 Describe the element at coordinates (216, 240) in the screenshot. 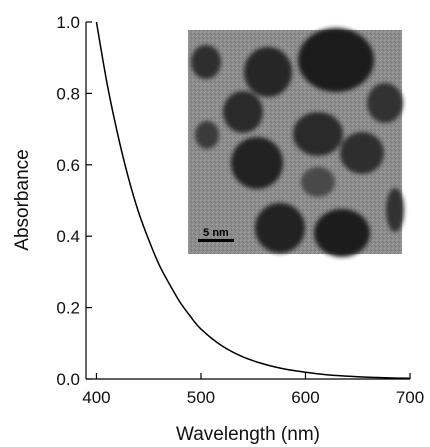

I see `scale-bar` at that location.